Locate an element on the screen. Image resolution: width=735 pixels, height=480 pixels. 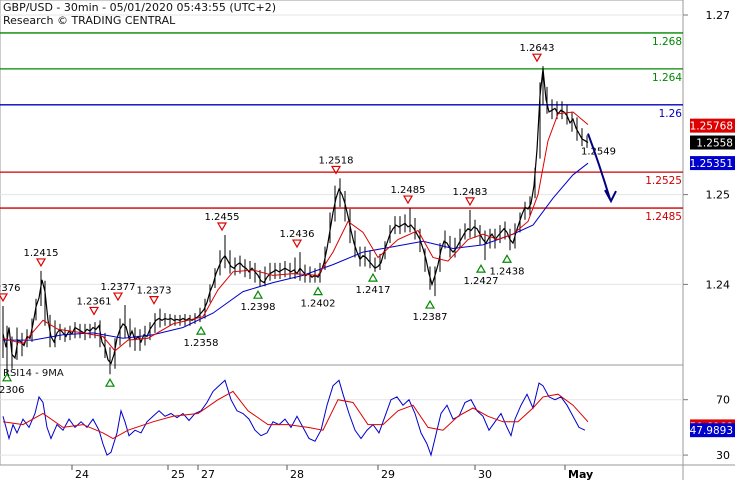
level-label: 1.268 is located at coordinates (667, 42).